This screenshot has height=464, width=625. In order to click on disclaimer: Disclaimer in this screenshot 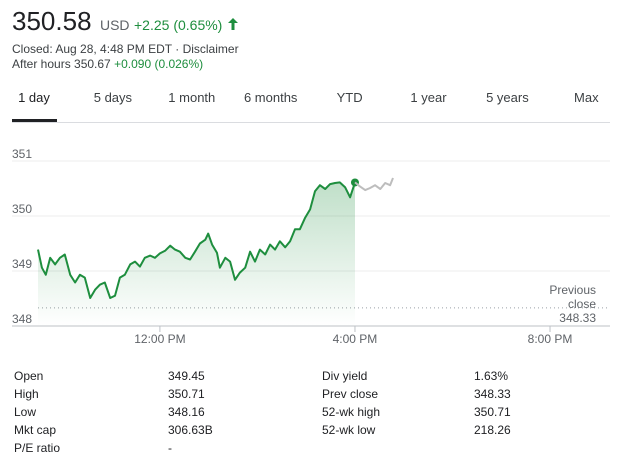, I will do `click(210, 49)`.